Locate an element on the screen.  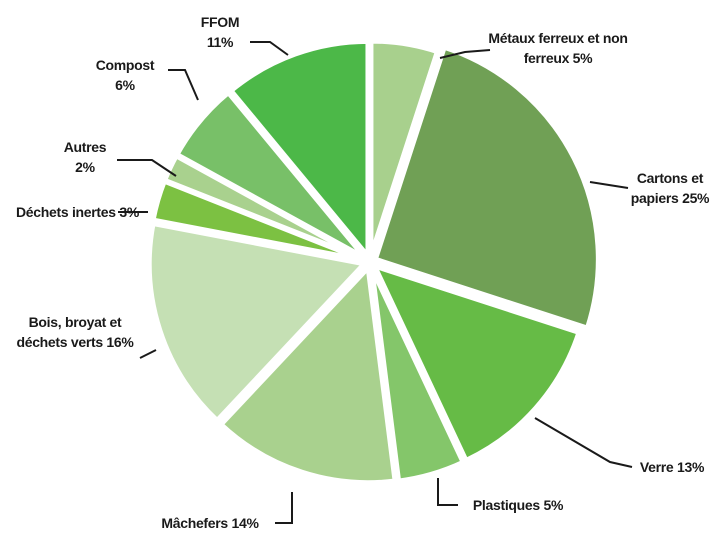
value-label: 14% is located at coordinates (245, 523).